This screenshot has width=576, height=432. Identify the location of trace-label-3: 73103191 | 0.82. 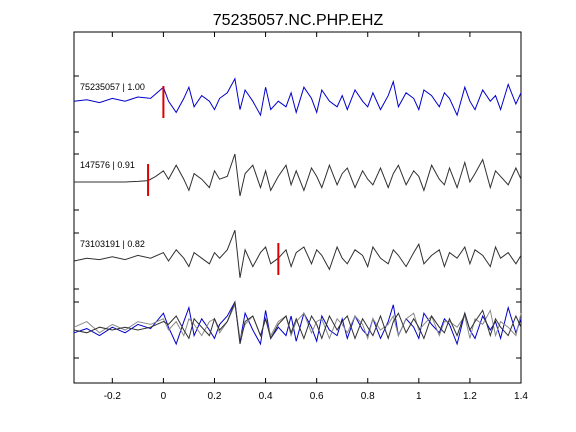
(112, 244).